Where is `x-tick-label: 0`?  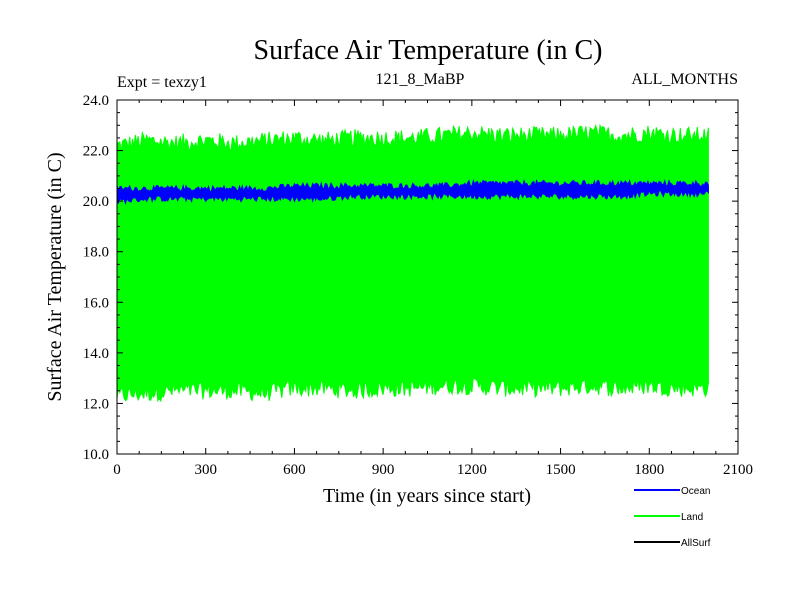
x-tick-label: 0 is located at coordinates (117, 470).